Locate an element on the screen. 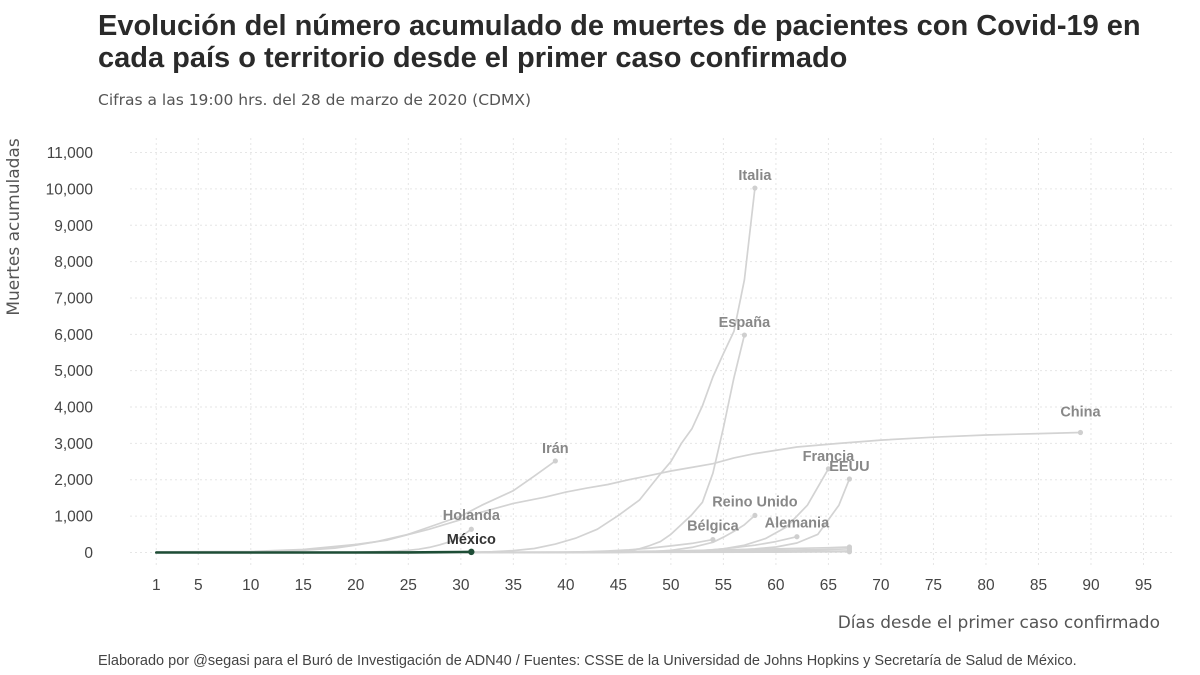 The height and width of the screenshot is (675, 1200). series-end-point-alemania is located at coordinates (797, 537).